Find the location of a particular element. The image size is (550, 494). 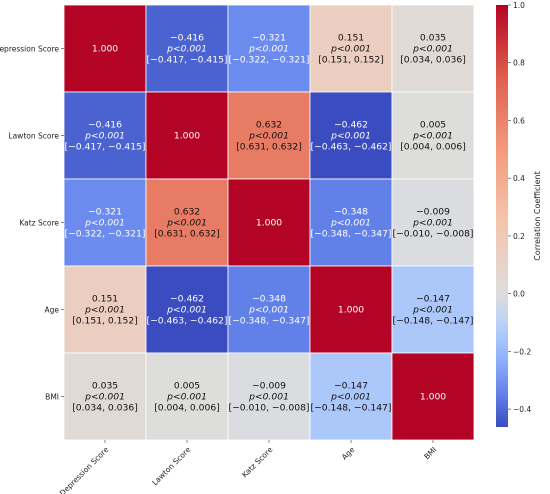

x-tick-label: BMI is located at coordinates (430, 453).